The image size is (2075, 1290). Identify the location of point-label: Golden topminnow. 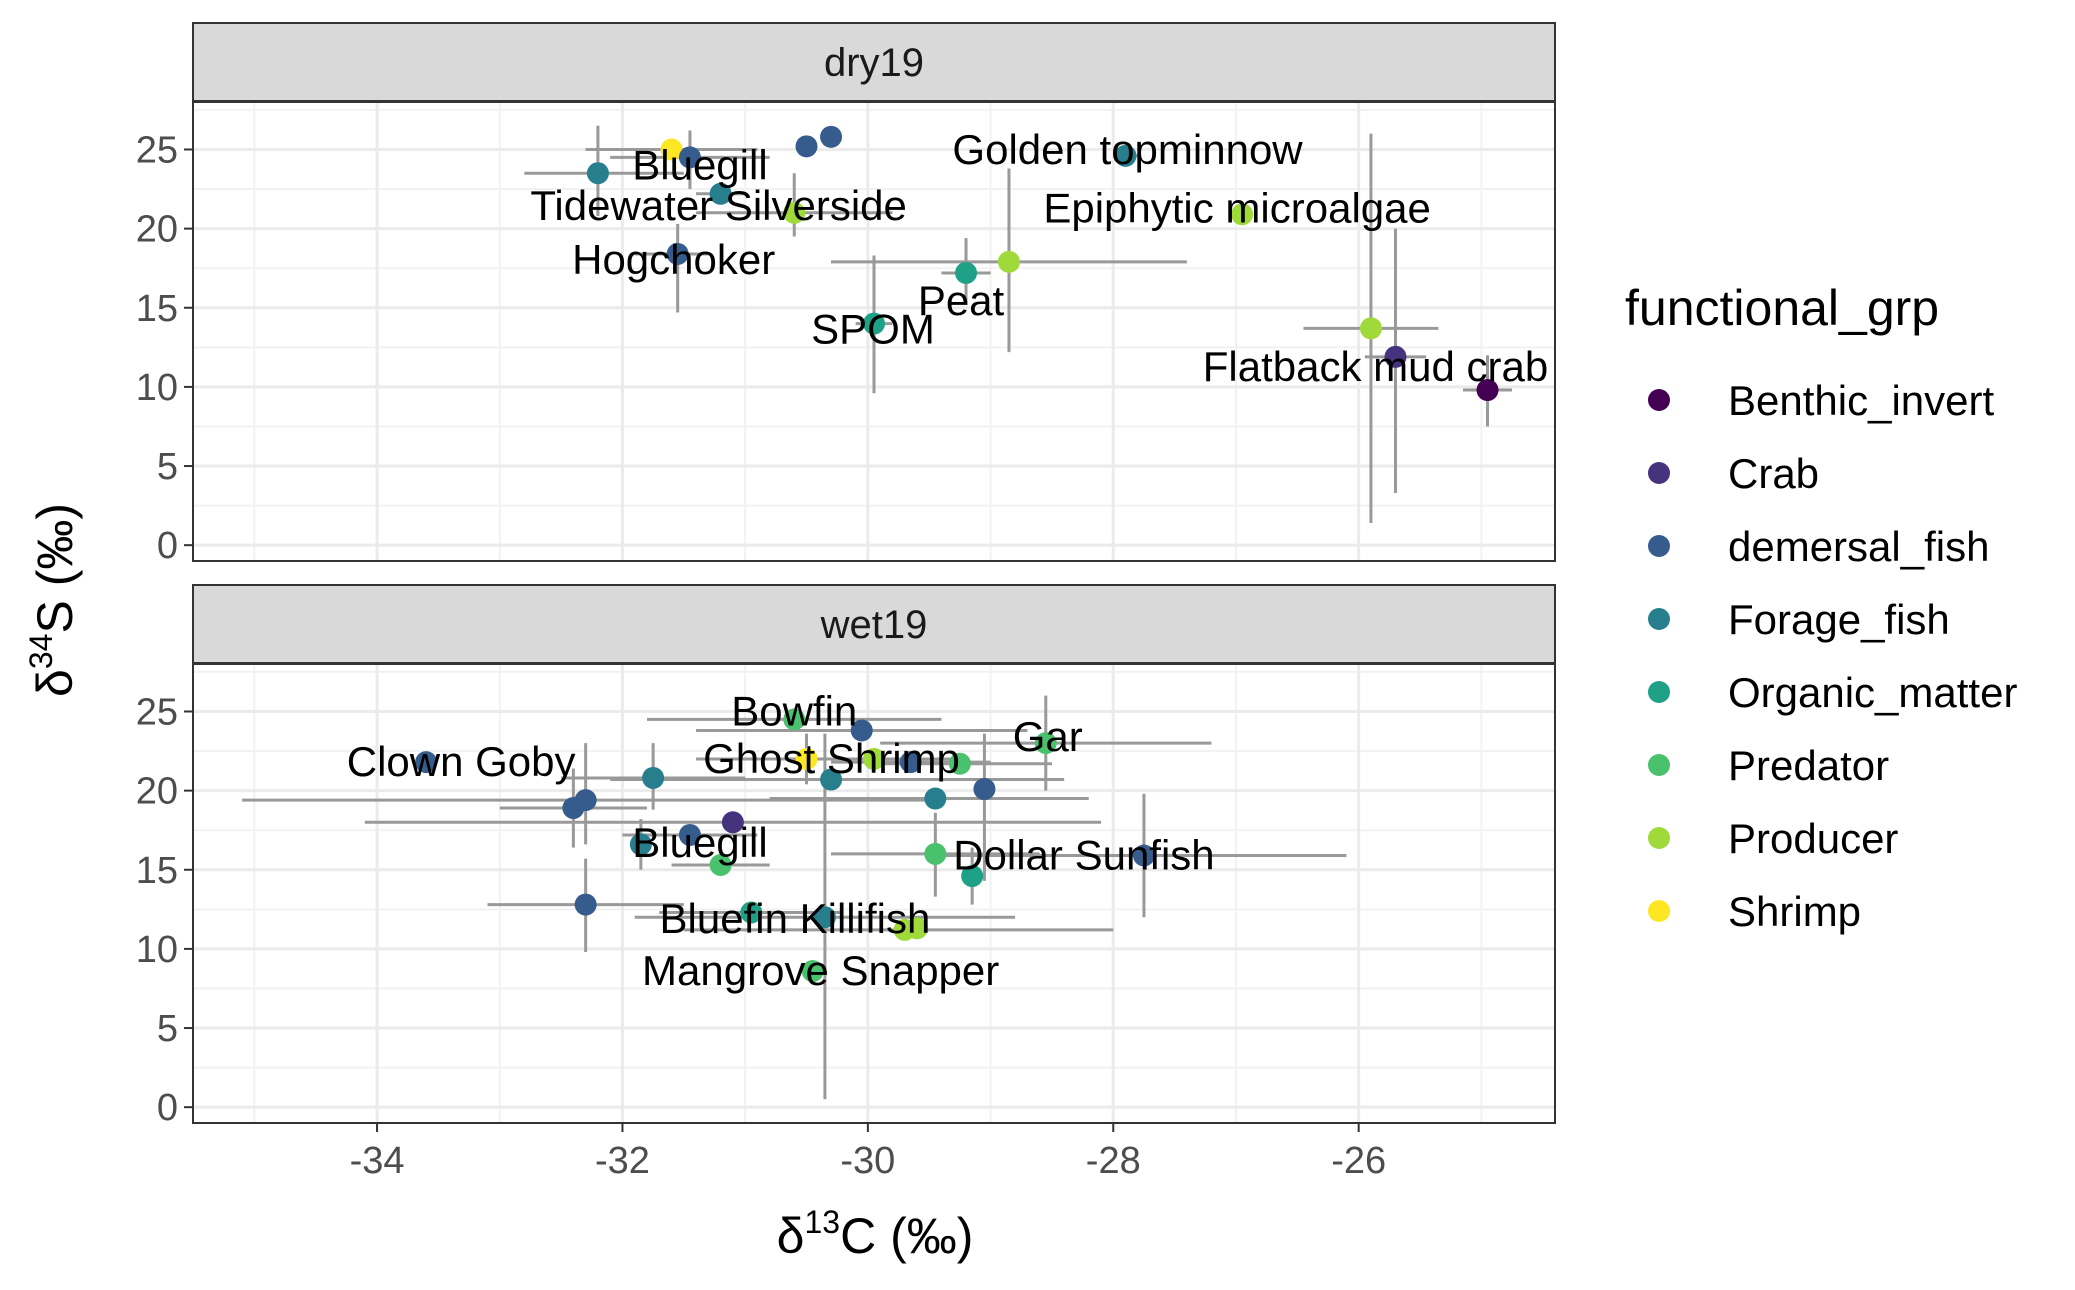
(1127, 149).